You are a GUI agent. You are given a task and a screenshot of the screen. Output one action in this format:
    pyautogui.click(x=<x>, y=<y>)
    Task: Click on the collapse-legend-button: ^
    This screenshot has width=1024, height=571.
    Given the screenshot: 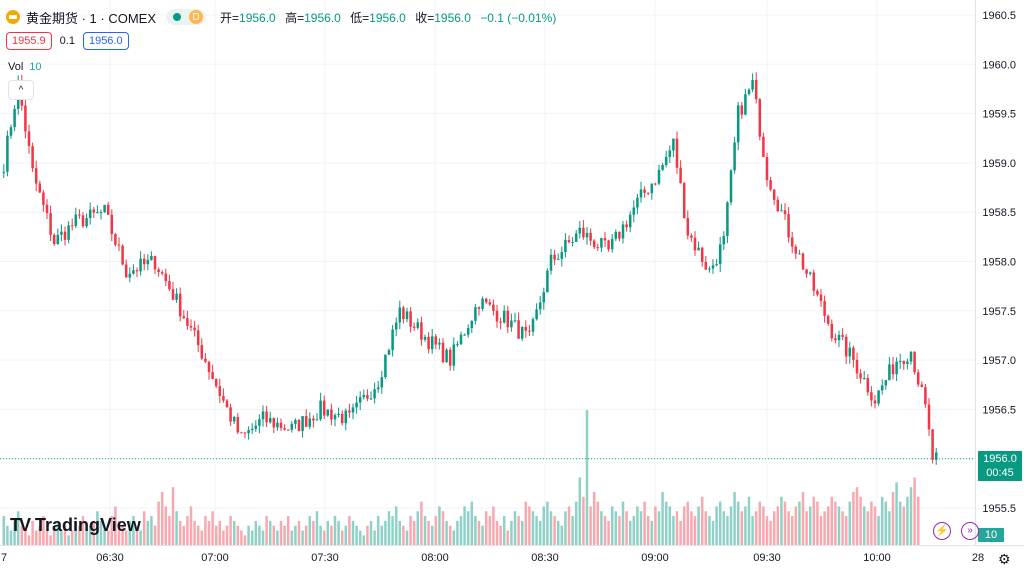 What is the action you would take?
    pyautogui.click(x=21, y=90)
    